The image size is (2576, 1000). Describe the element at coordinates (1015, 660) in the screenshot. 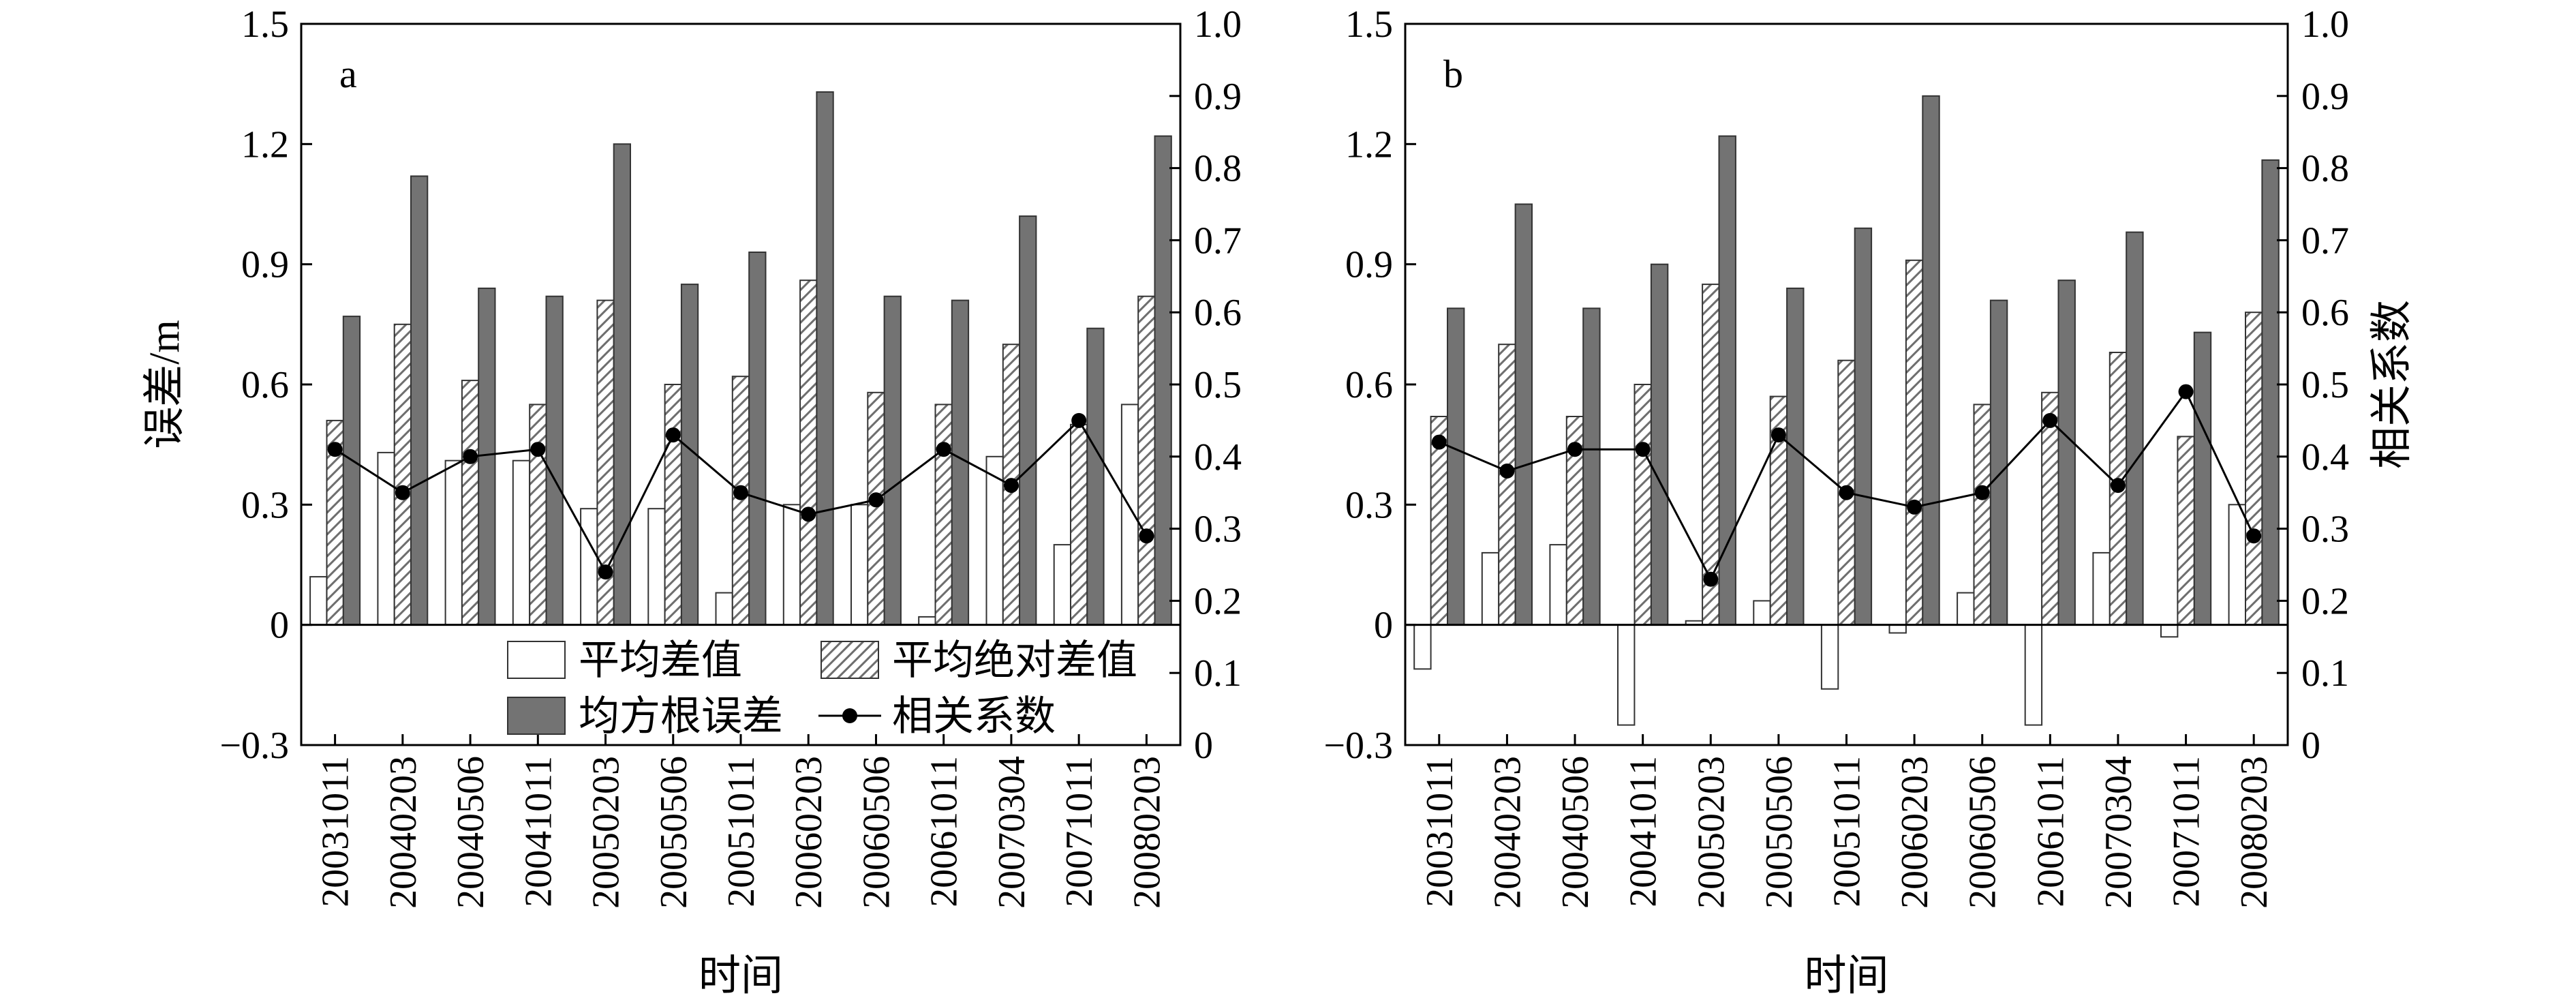

I see `legend-label-mean-abs: 平均绝对差值` at that location.